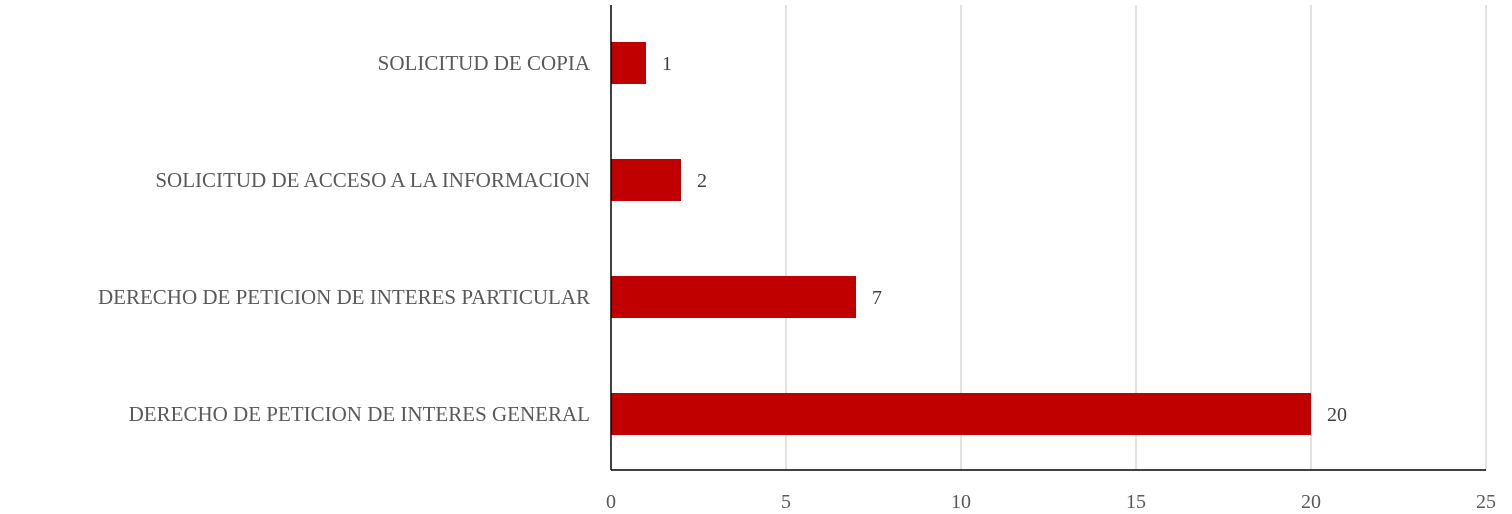  Describe the element at coordinates (702, 181) in the screenshot. I see `data-label: 2` at that location.